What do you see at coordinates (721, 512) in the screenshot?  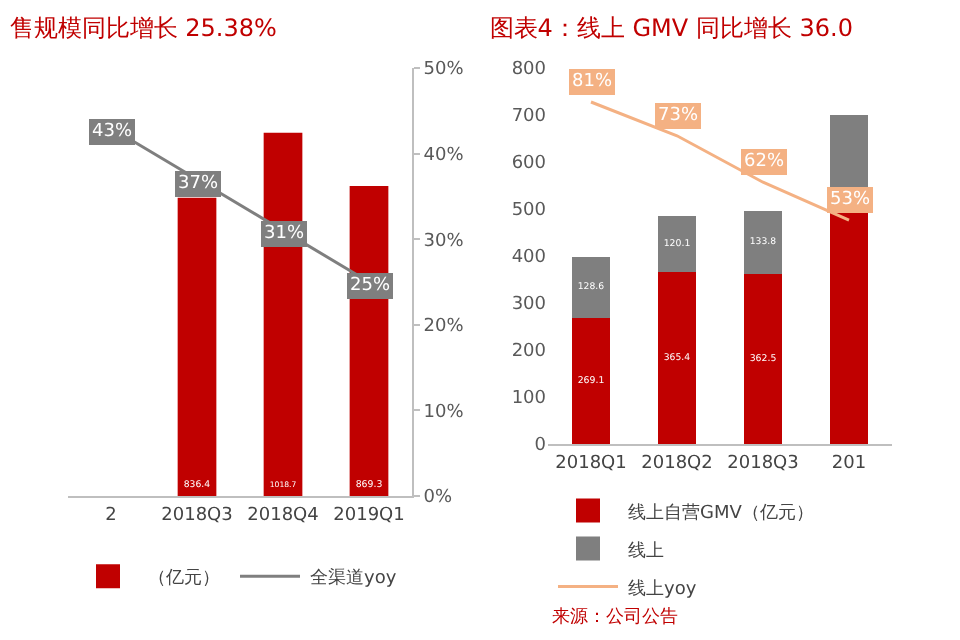 I see `legend-label: 线上自营GMV（亿元）` at bounding box center [721, 512].